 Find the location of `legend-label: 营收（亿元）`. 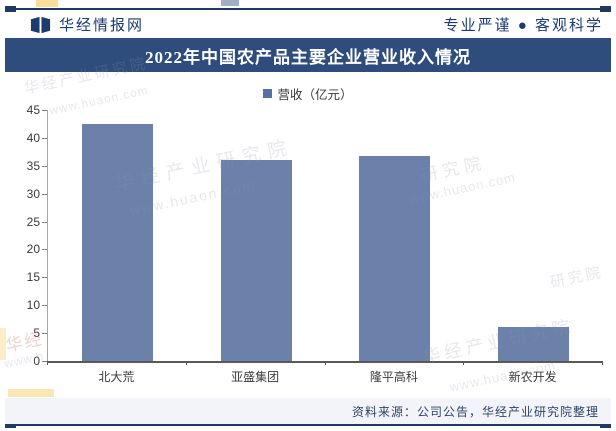

legend-label: 营收（亿元） is located at coordinates (315, 95).